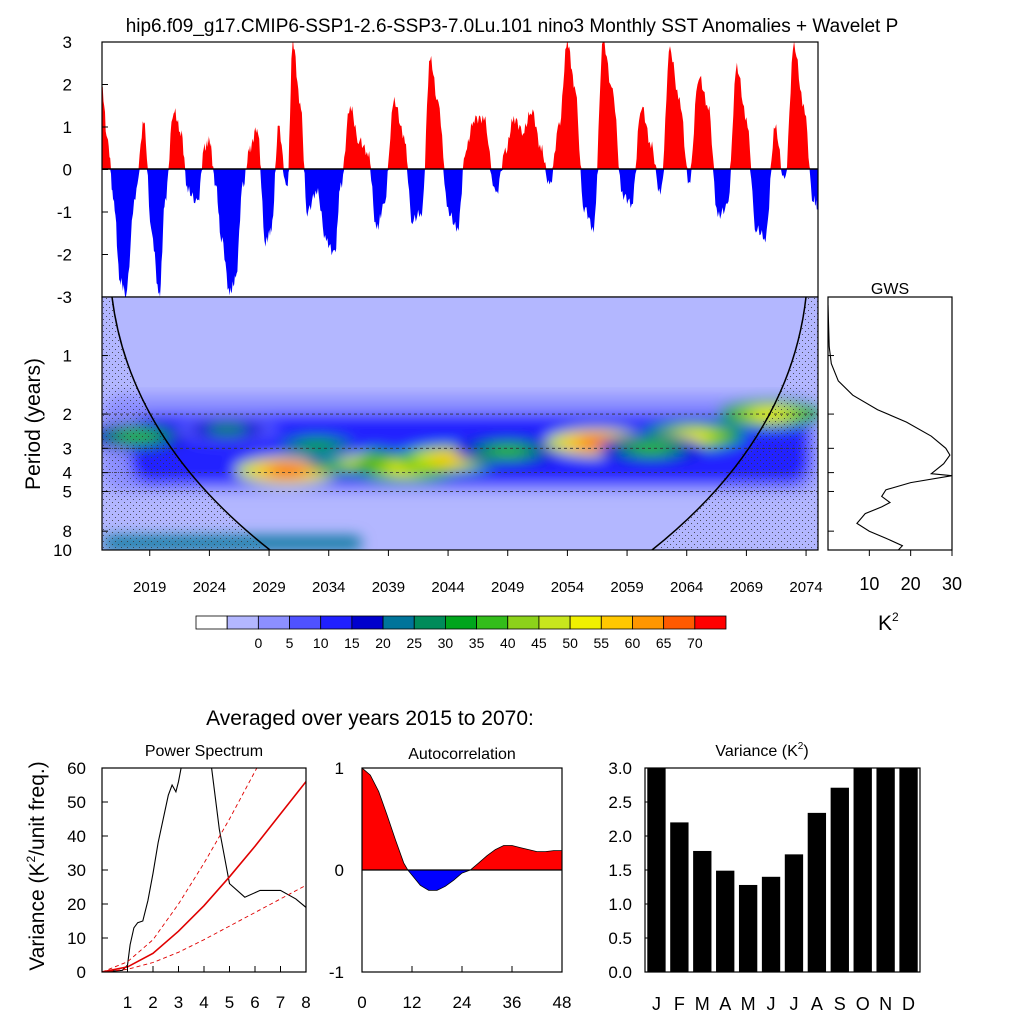 This screenshot has height=1024, width=1024. What do you see at coordinates (679, 1004) in the screenshot?
I see `variance-x-tick-label: F` at bounding box center [679, 1004].